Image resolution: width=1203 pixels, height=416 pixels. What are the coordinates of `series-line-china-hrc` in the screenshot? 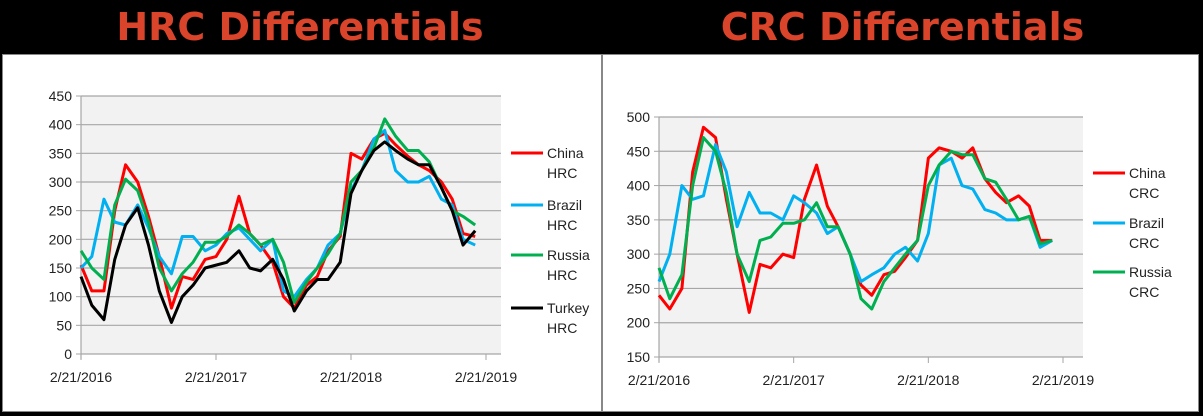 It's located at (277, 220).